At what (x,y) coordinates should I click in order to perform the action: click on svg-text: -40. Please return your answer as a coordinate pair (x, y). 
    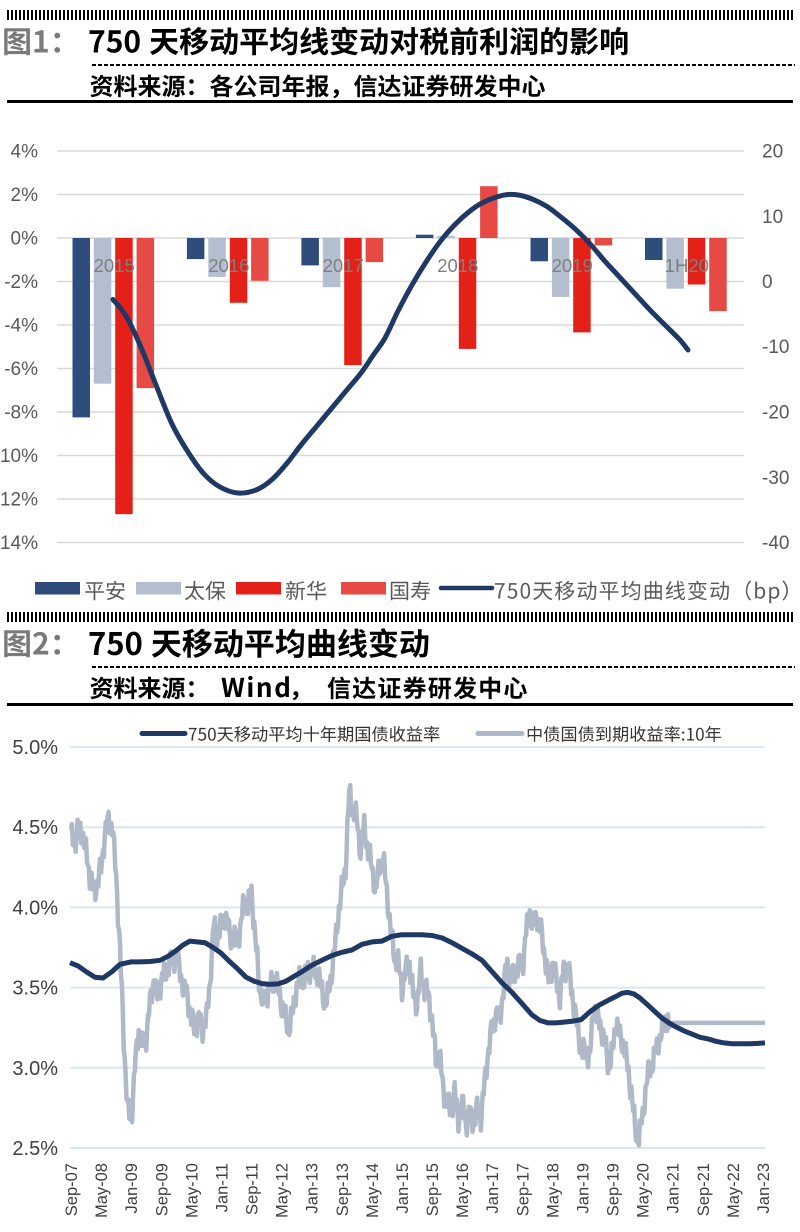
    Looking at the image, I should click on (775, 543).